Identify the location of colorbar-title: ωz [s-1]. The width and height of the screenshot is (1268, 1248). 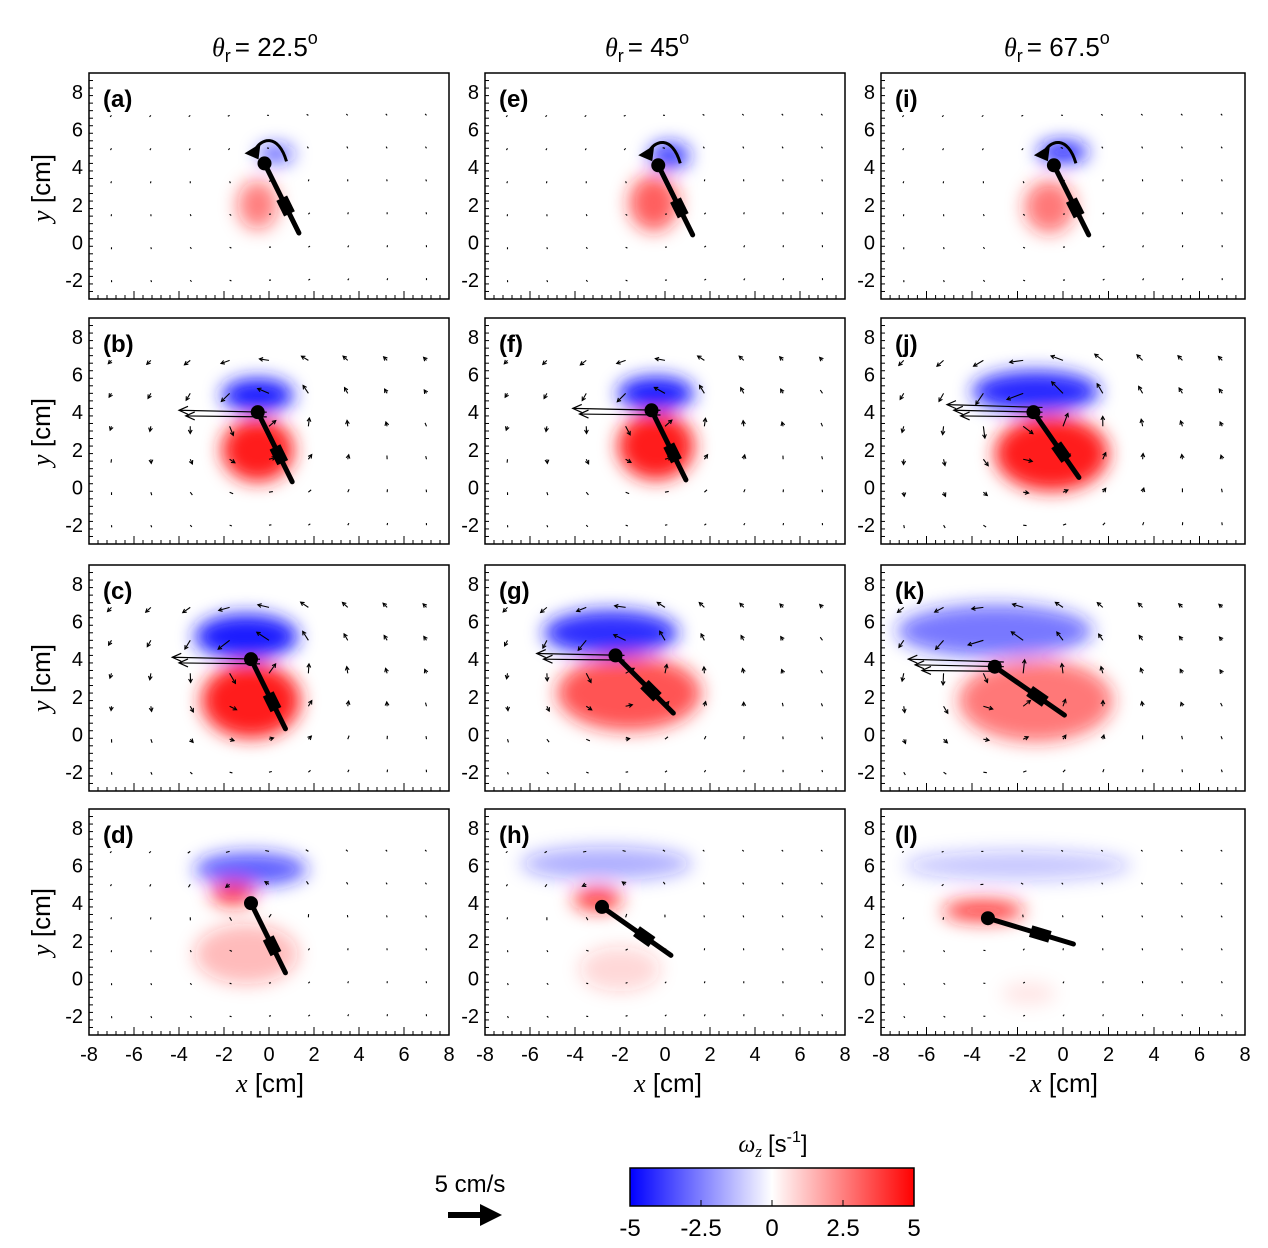
(772, 1145).